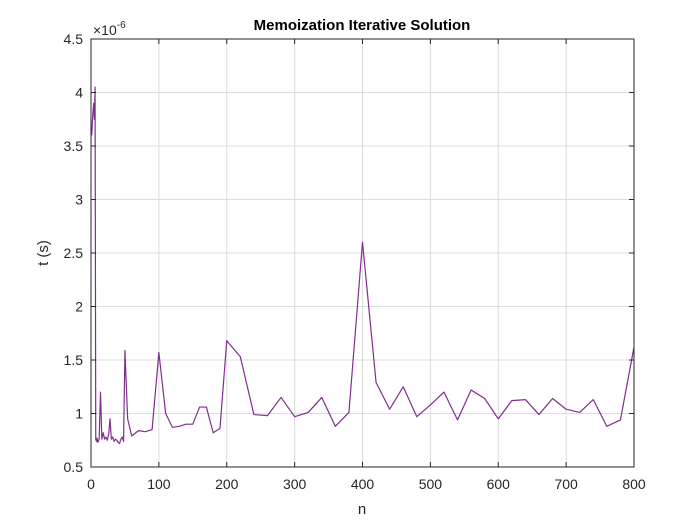 The width and height of the screenshot is (700, 530). Describe the element at coordinates (74, 39) in the screenshot. I see `y-tick-label: 4.5` at that location.